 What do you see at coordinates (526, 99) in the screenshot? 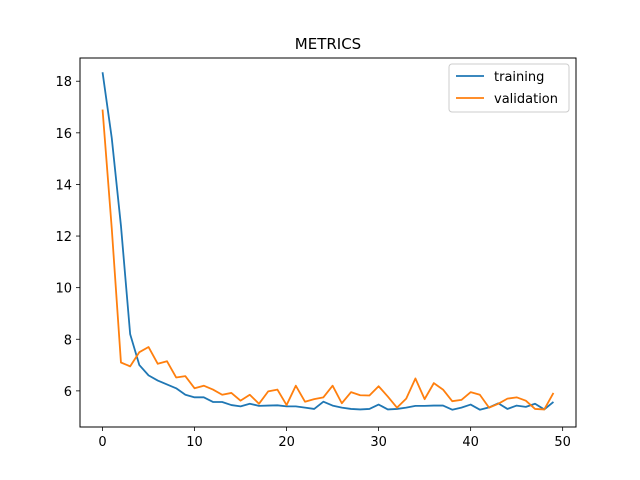
I see `legend-label-validation: validation` at bounding box center [526, 99].